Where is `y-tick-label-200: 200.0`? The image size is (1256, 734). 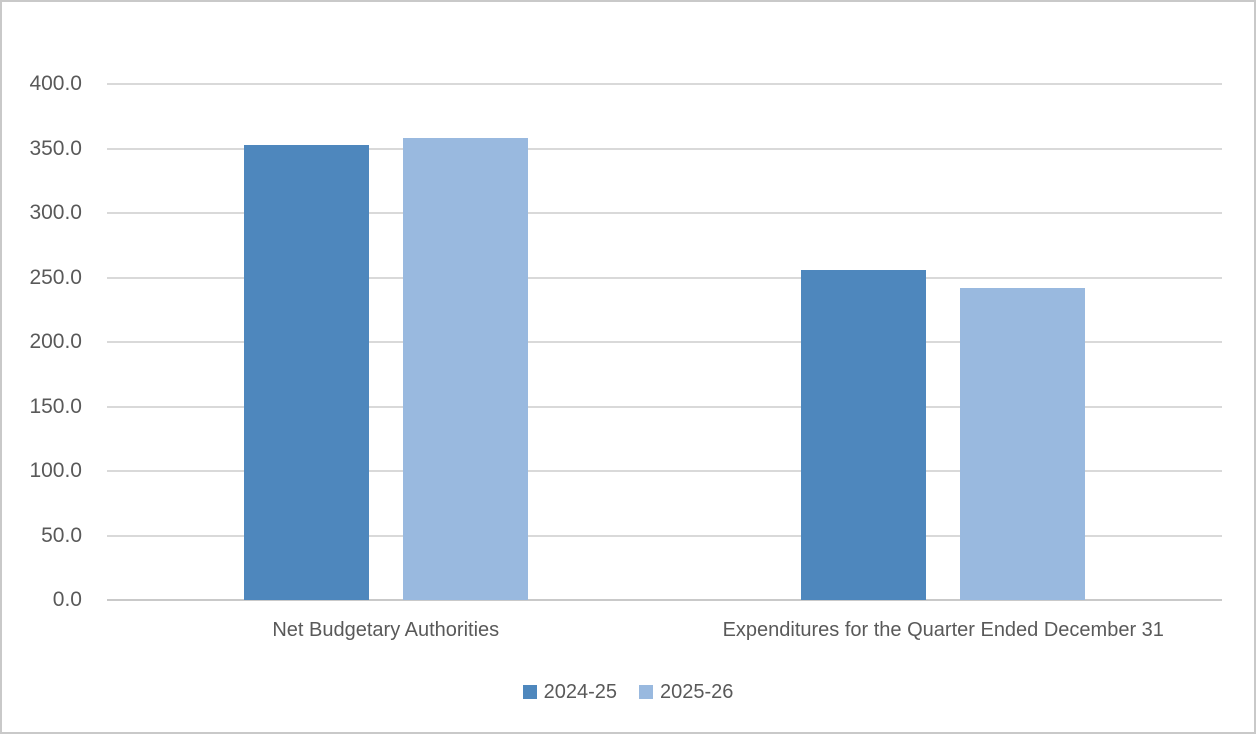 y-tick-label-200: 200.0 is located at coordinates (55, 341).